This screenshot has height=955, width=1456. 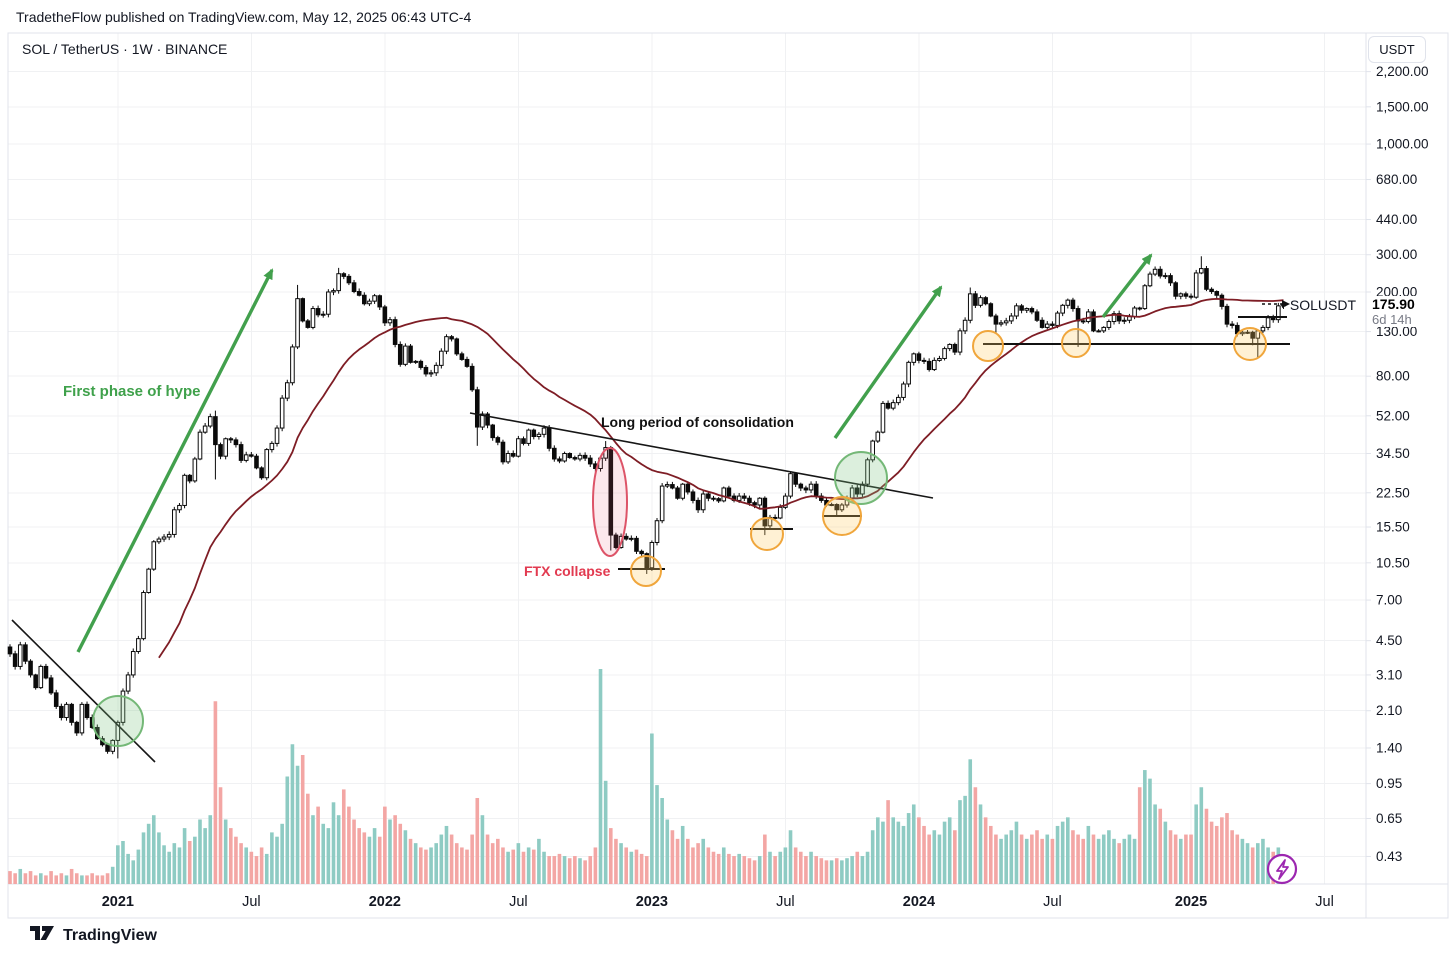 I want to click on svg-text: 34.50, so click(x=1393, y=453).